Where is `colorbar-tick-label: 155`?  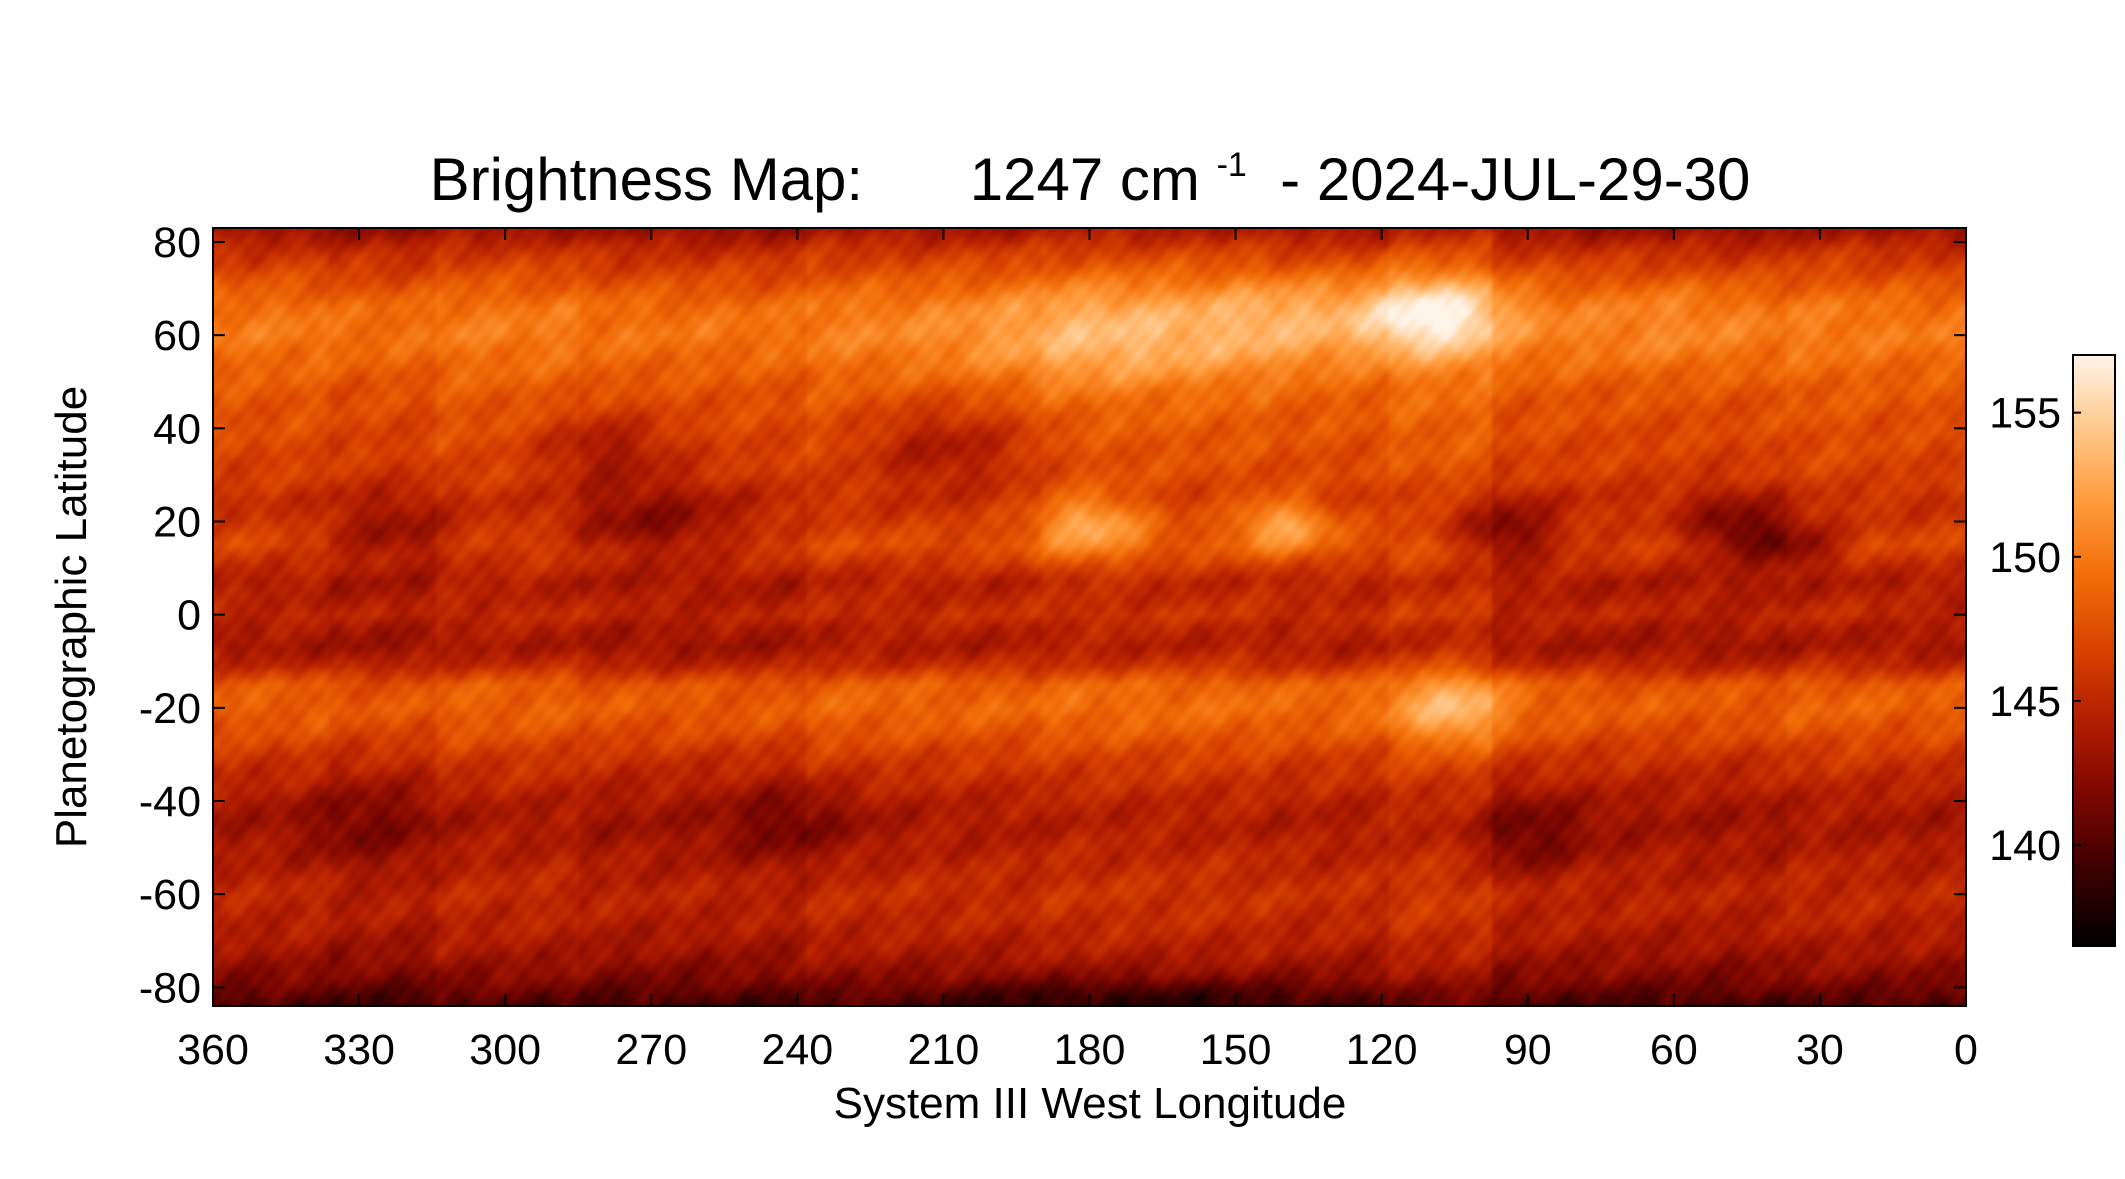
colorbar-tick-label: 155 is located at coordinates (2025, 414).